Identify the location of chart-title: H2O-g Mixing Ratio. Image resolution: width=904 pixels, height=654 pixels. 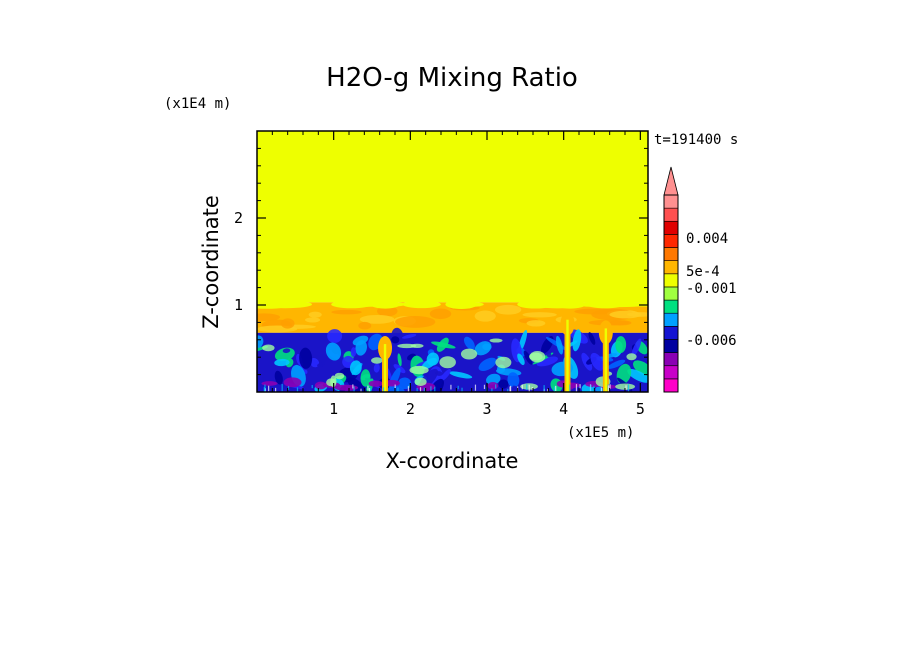
(452, 78).